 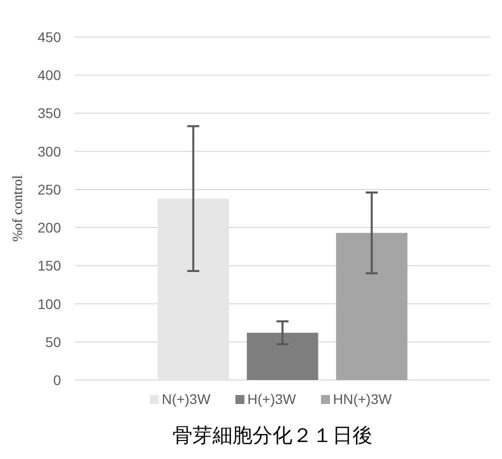 I want to click on y-axis-title: %of control, so click(x=18, y=208).